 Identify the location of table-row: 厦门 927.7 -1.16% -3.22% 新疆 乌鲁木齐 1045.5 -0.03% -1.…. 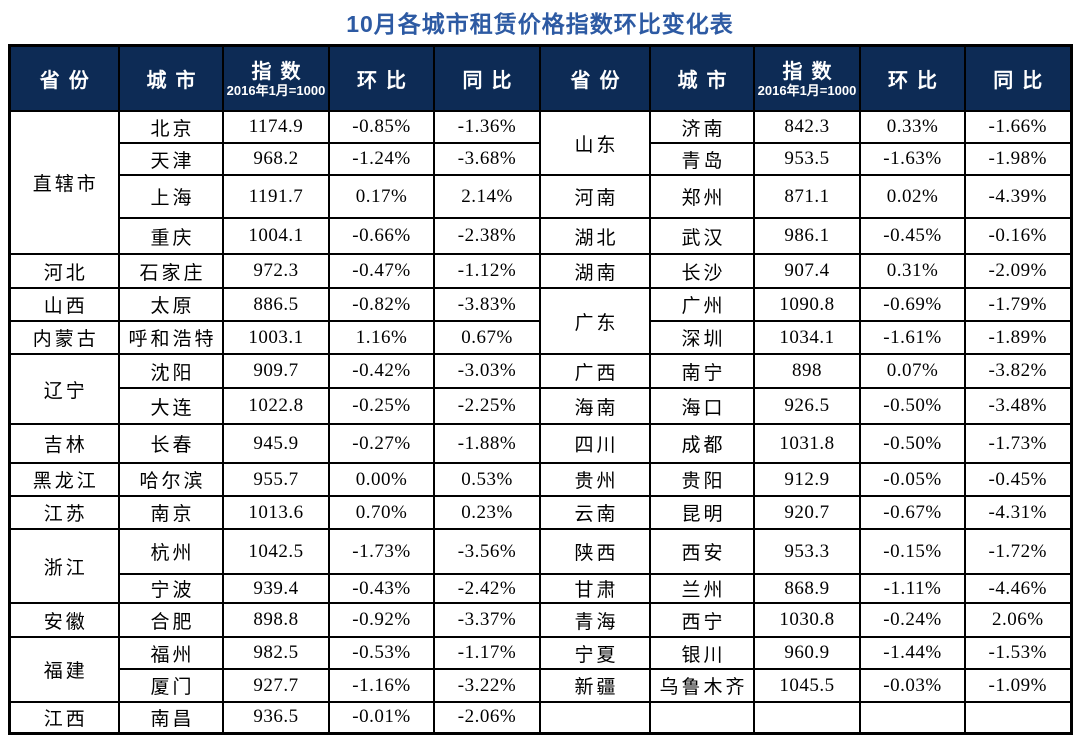
(540, 685).